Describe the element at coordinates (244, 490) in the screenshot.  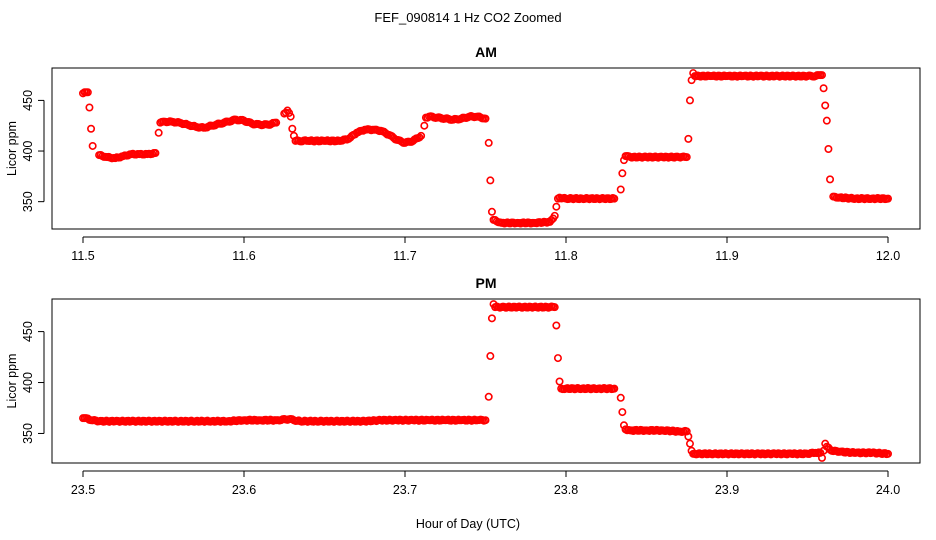
I see `x-tick-label: 23.6` at that location.